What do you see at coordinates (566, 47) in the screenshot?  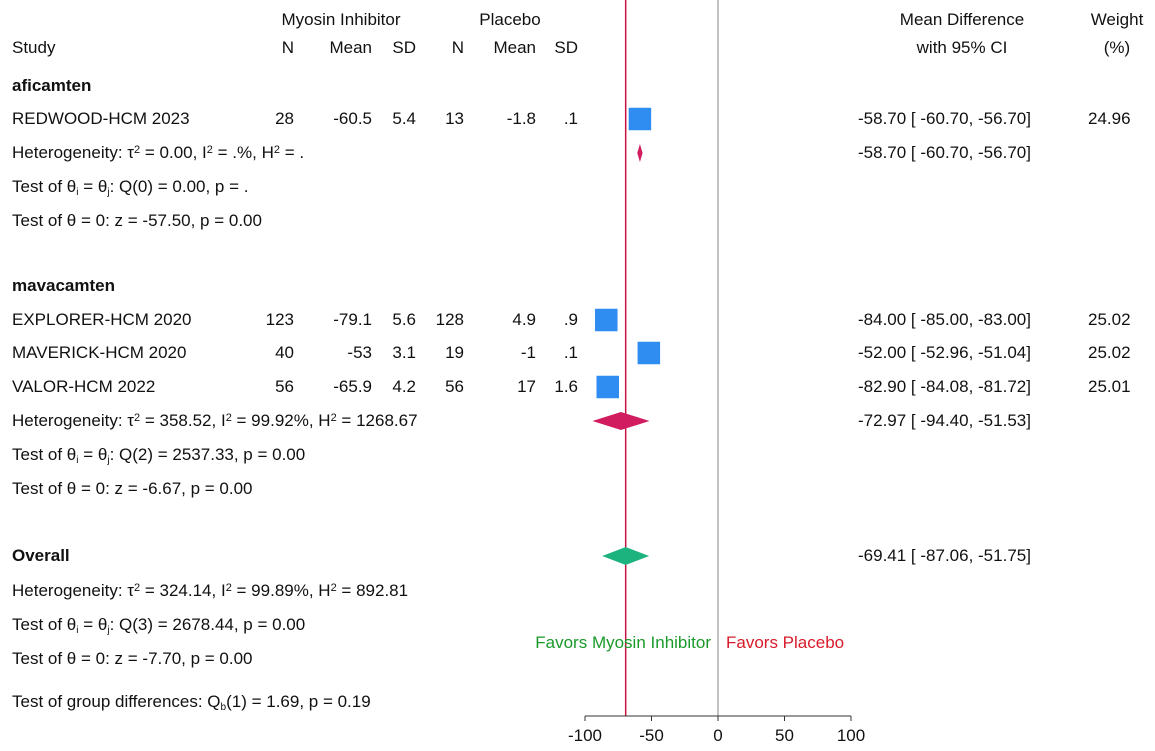 I see `sd2-column-header: SD` at bounding box center [566, 47].